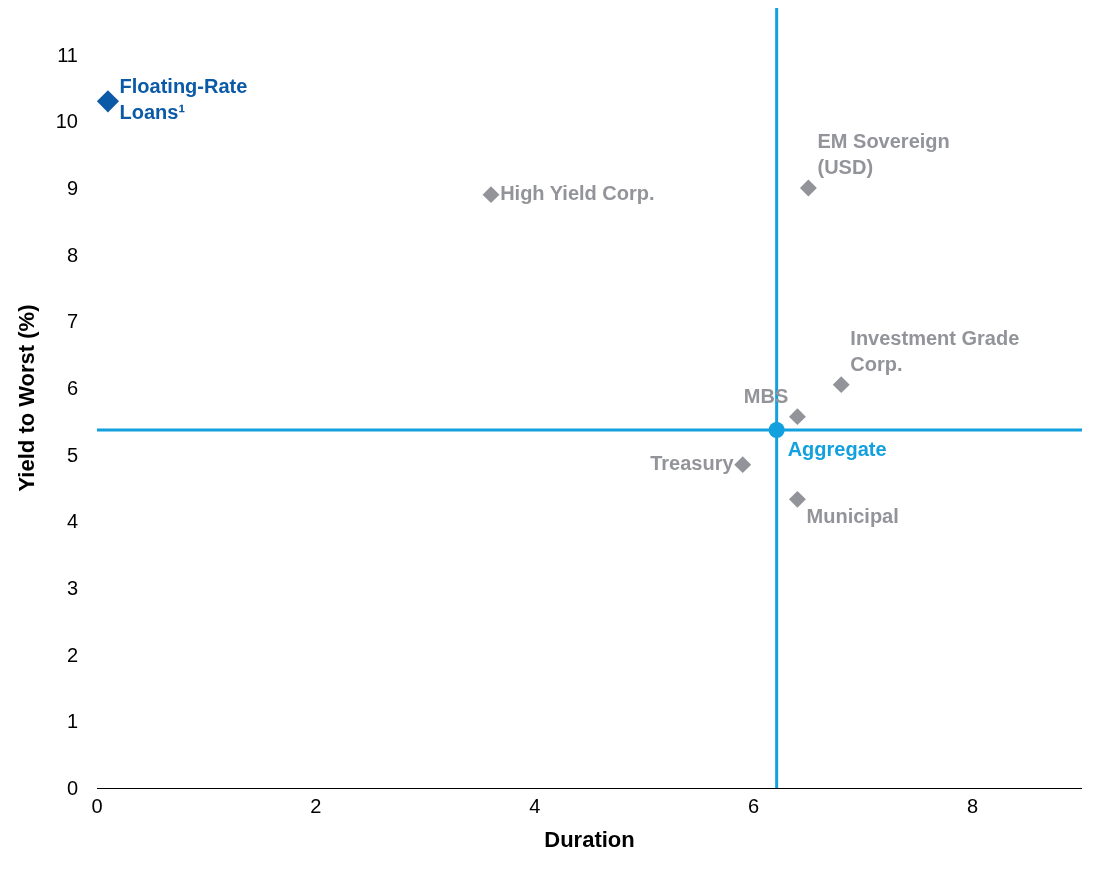  What do you see at coordinates (535, 806) in the screenshot?
I see `x-tick-label: 4` at bounding box center [535, 806].